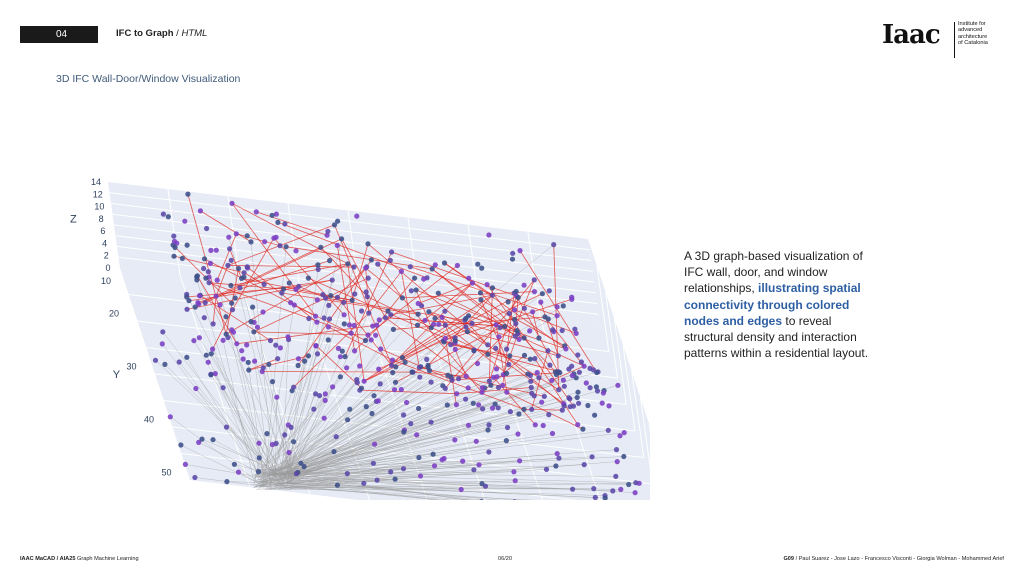 The height and width of the screenshot is (576, 1024). I want to click on plot-side-pane, so click(619, 358).